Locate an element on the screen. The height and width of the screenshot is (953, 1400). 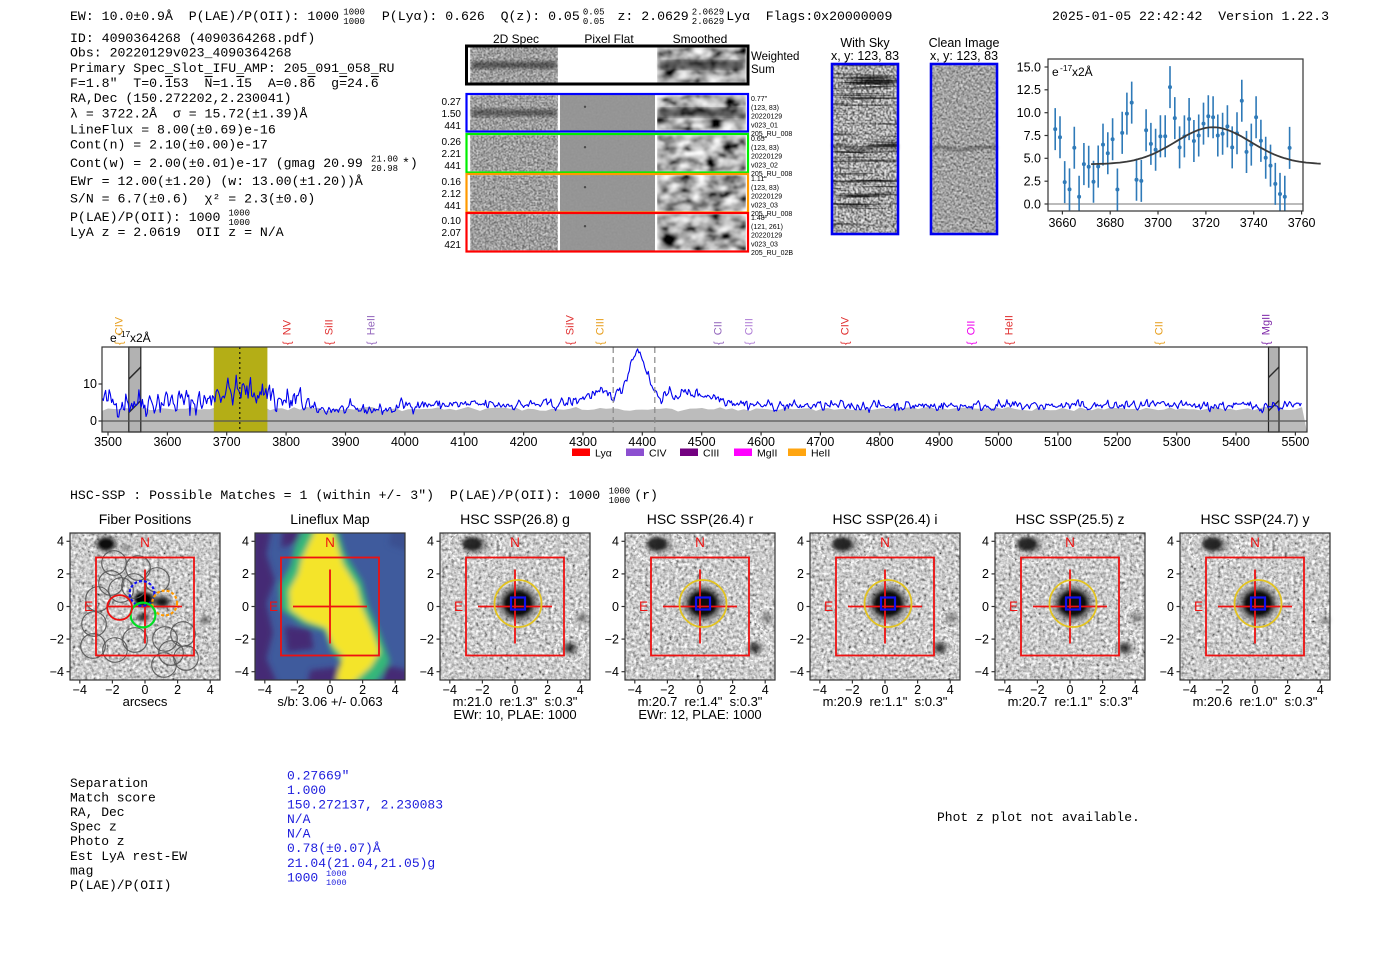
svg-text: 12.5 is located at coordinates (1029, 90).